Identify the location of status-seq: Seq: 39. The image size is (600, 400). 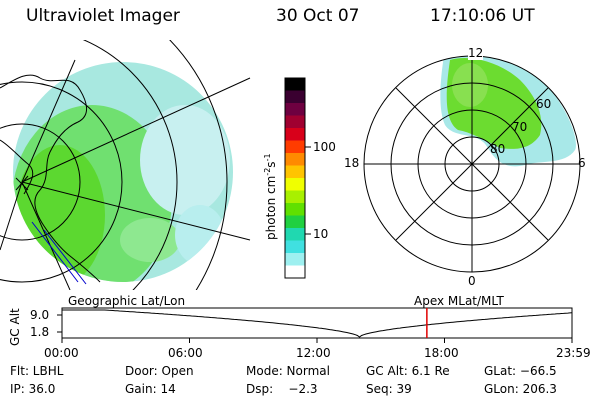
(389, 389).